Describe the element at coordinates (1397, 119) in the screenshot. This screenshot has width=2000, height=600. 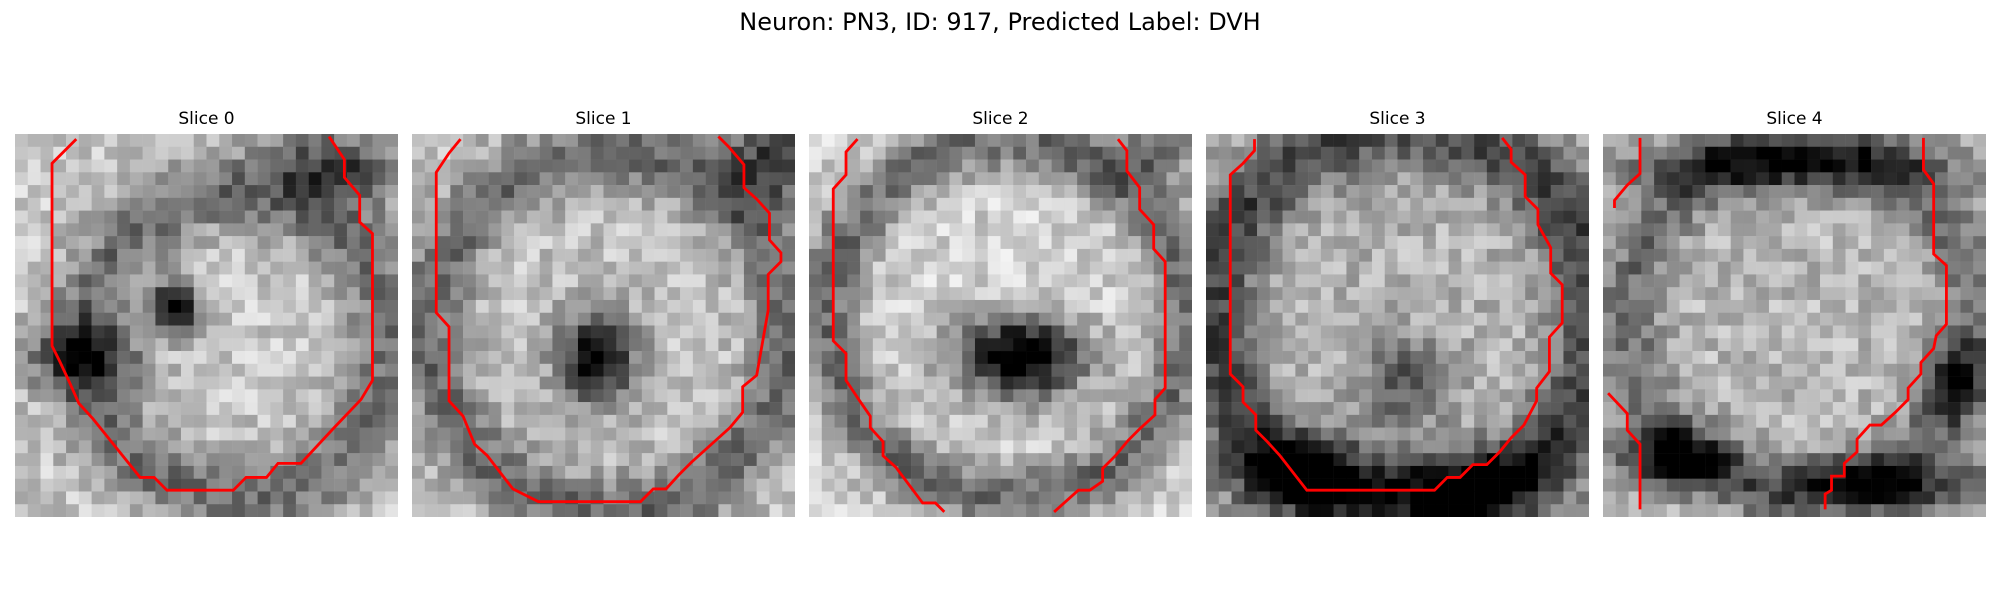
I see `slice-title: Slice 3` at that location.